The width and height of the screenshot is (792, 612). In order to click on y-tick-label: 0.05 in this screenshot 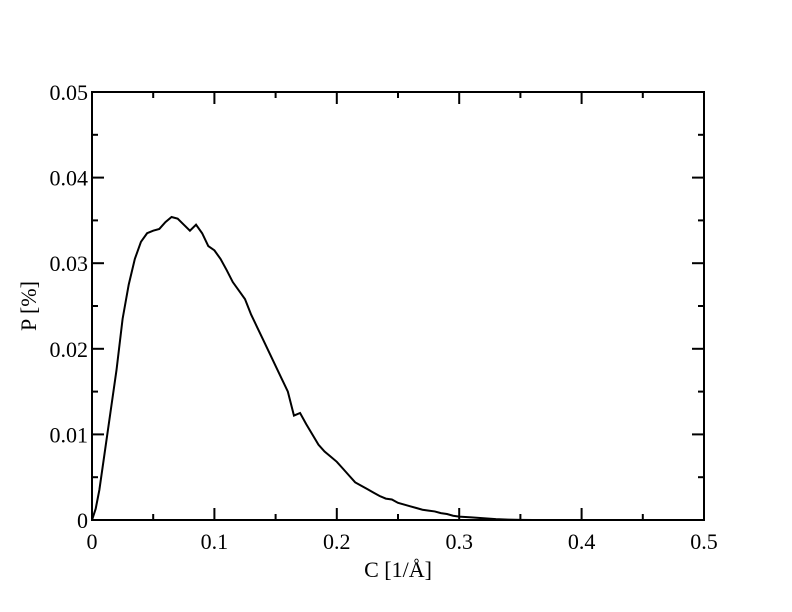, I will do `click(69, 92)`.